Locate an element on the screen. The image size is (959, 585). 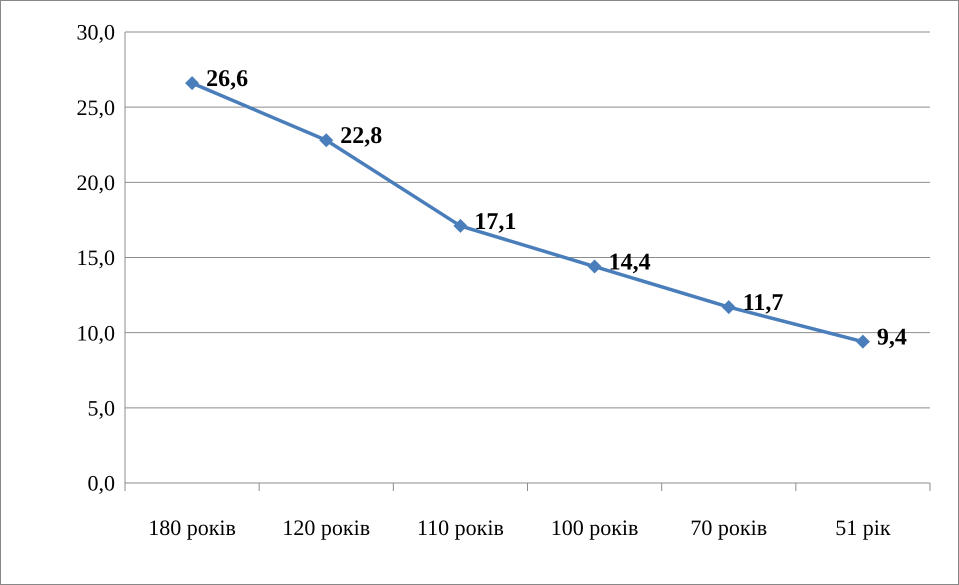
data-label: 26,6 is located at coordinates (227, 79).